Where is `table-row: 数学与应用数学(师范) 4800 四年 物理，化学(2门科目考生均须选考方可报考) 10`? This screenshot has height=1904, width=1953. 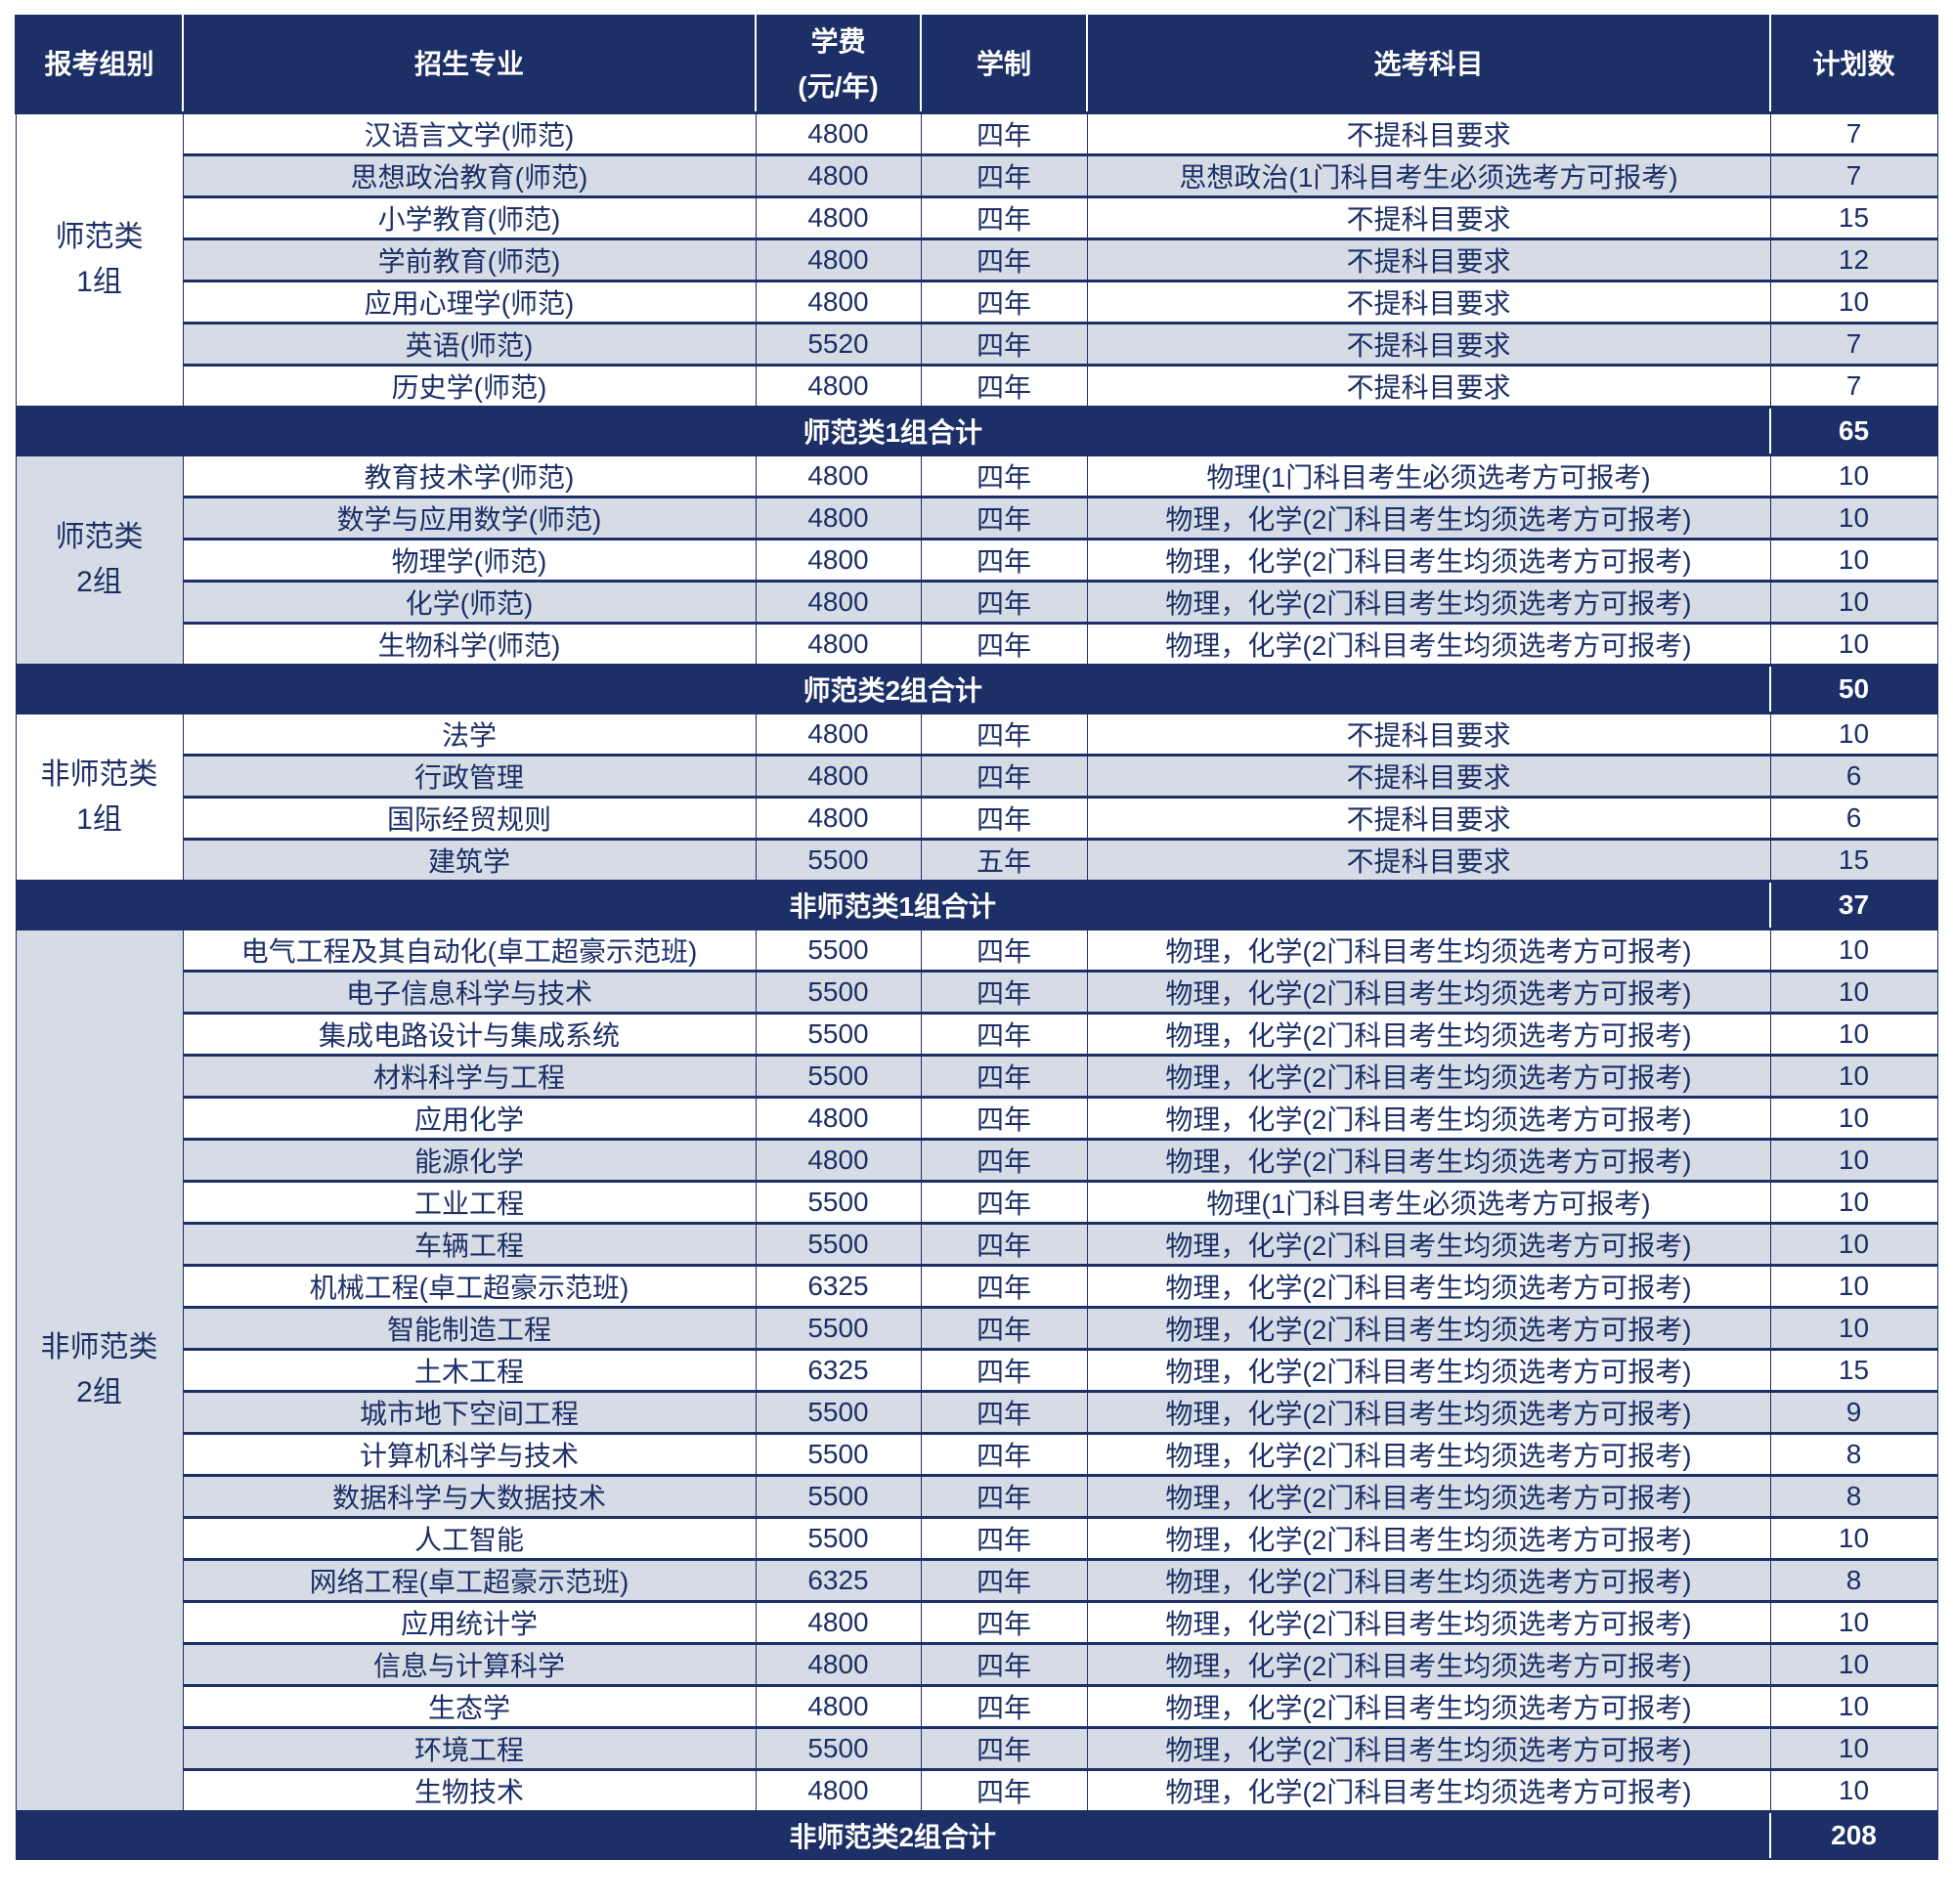
table-row: 数学与应用数学(师范) 4800 四年 物理，化学(2门科目考生均须选考方可报考) 10 is located at coordinates (977, 518).